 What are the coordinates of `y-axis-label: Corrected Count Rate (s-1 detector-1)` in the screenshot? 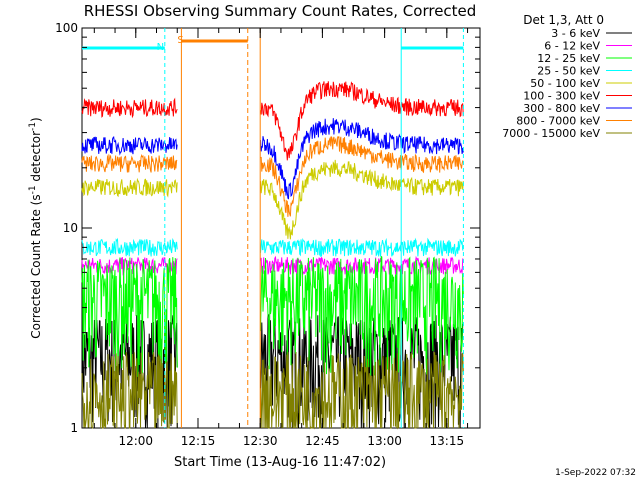 It's located at (35, 227).